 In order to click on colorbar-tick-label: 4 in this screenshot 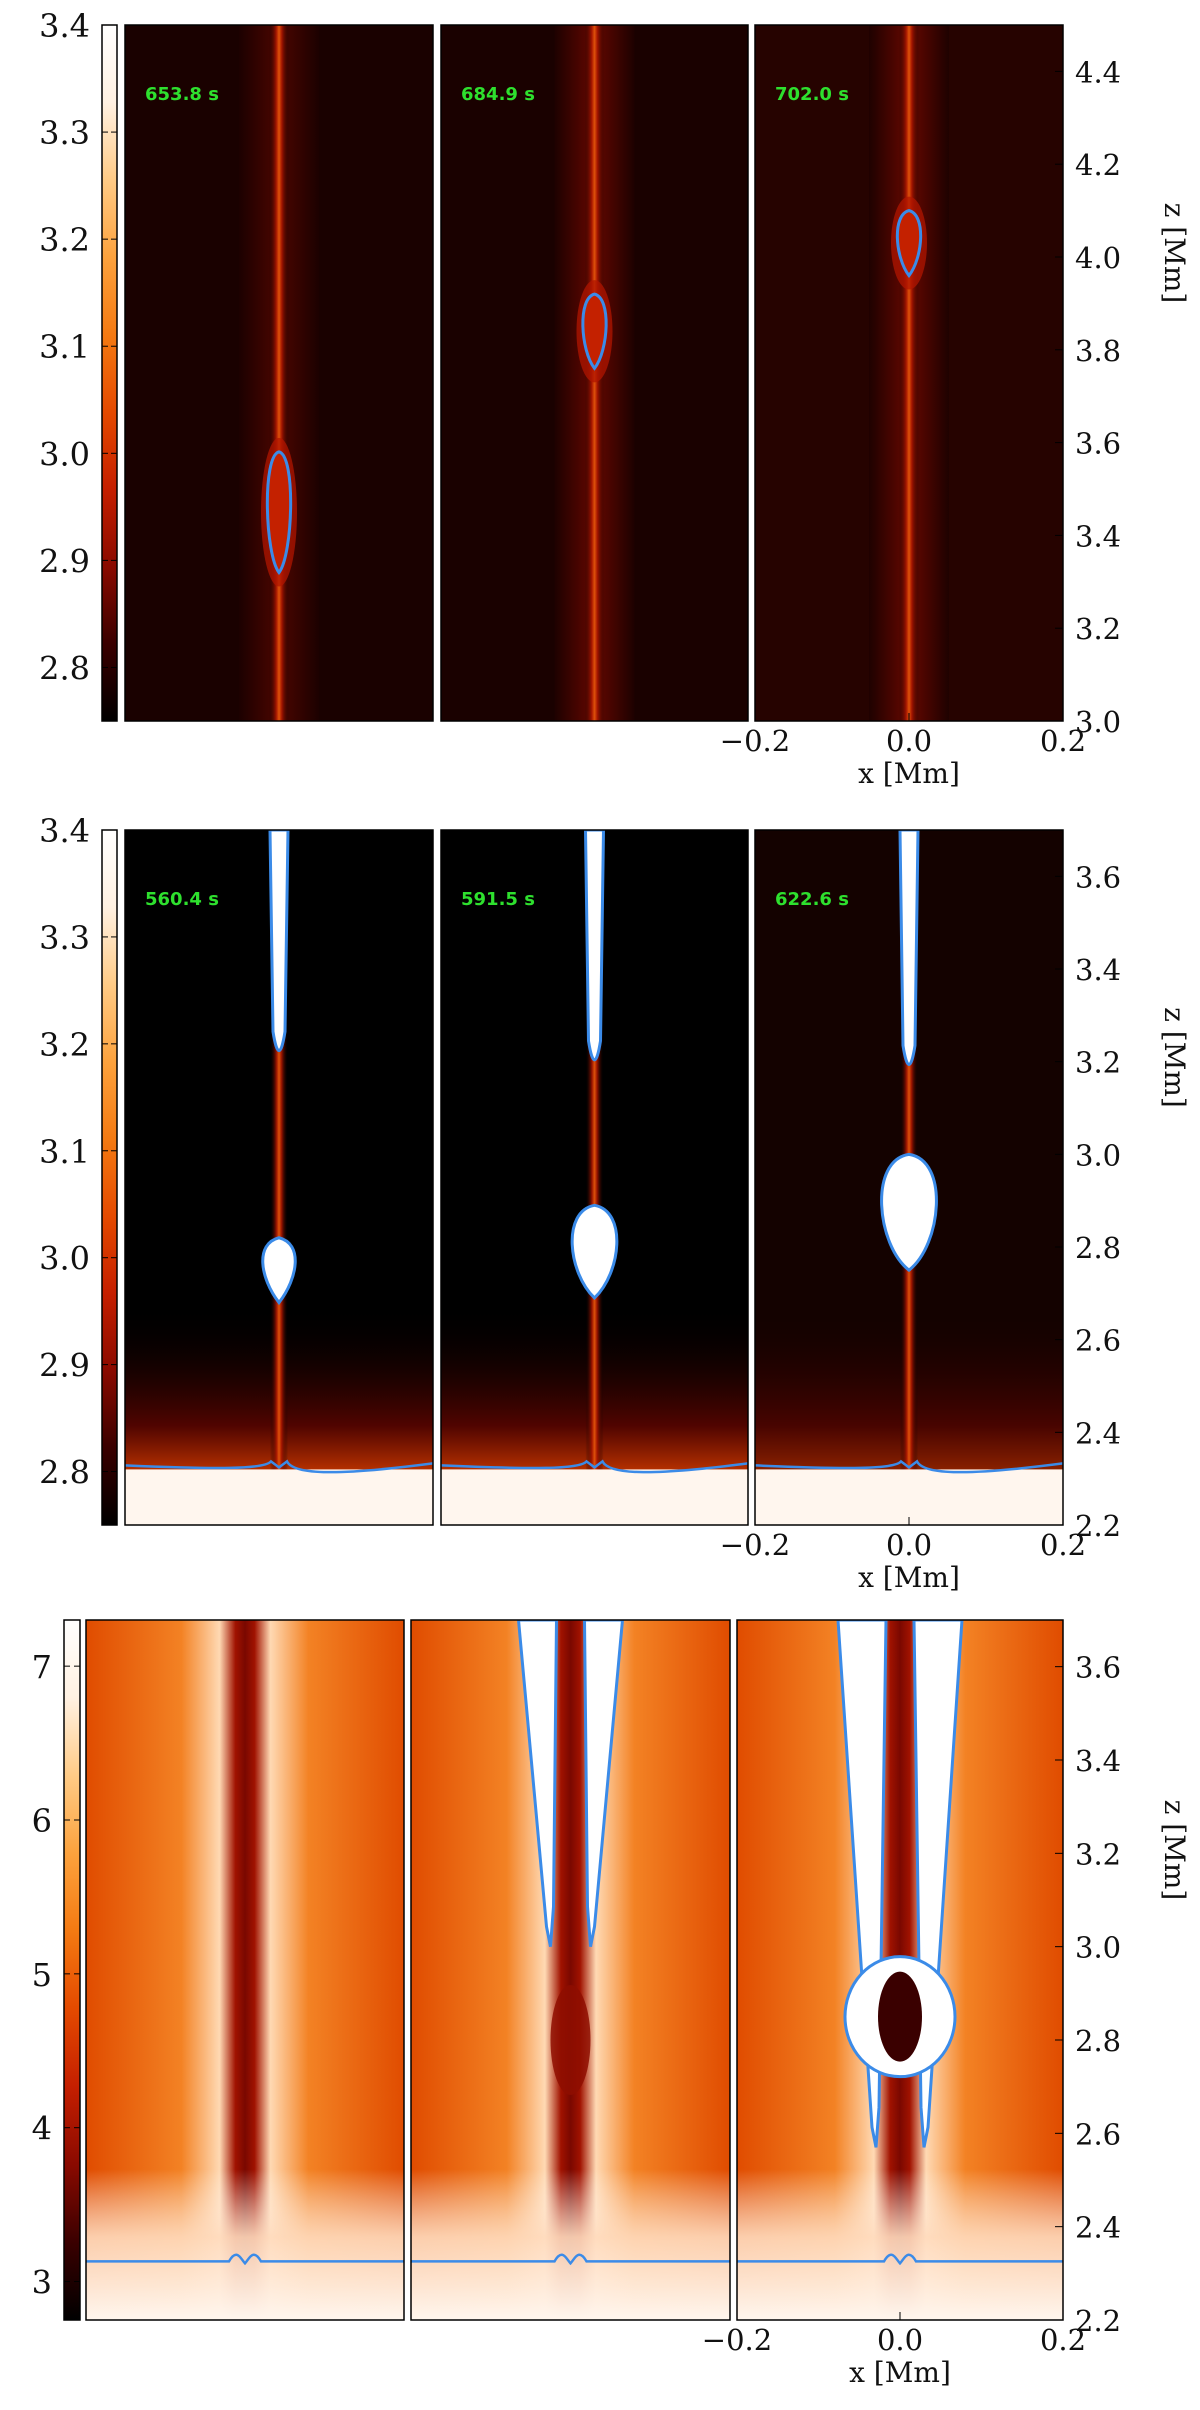, I will do `click(42, 2129)`.